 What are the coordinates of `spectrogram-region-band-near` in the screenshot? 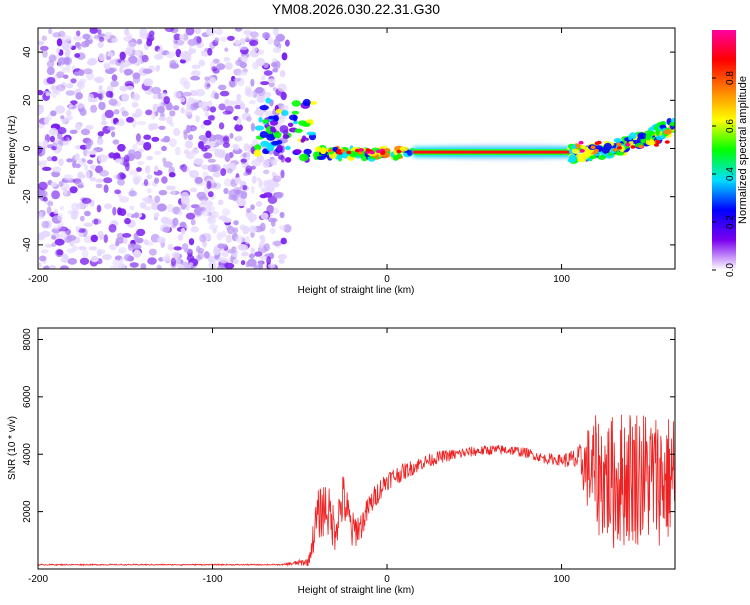 It's located at (364, 153).